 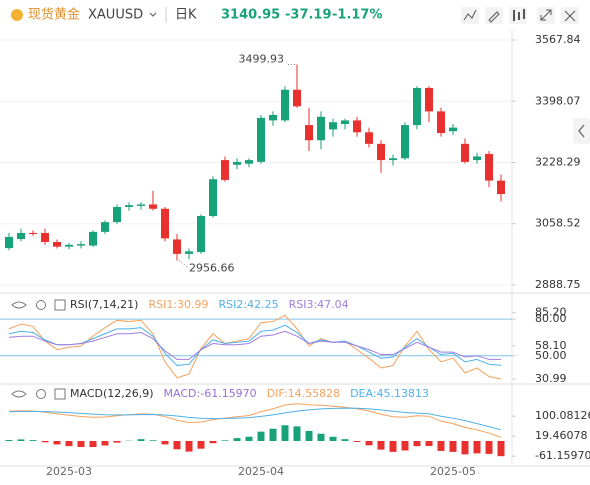 I want to click on dropdown-arrow, so click(x=153, y=14).